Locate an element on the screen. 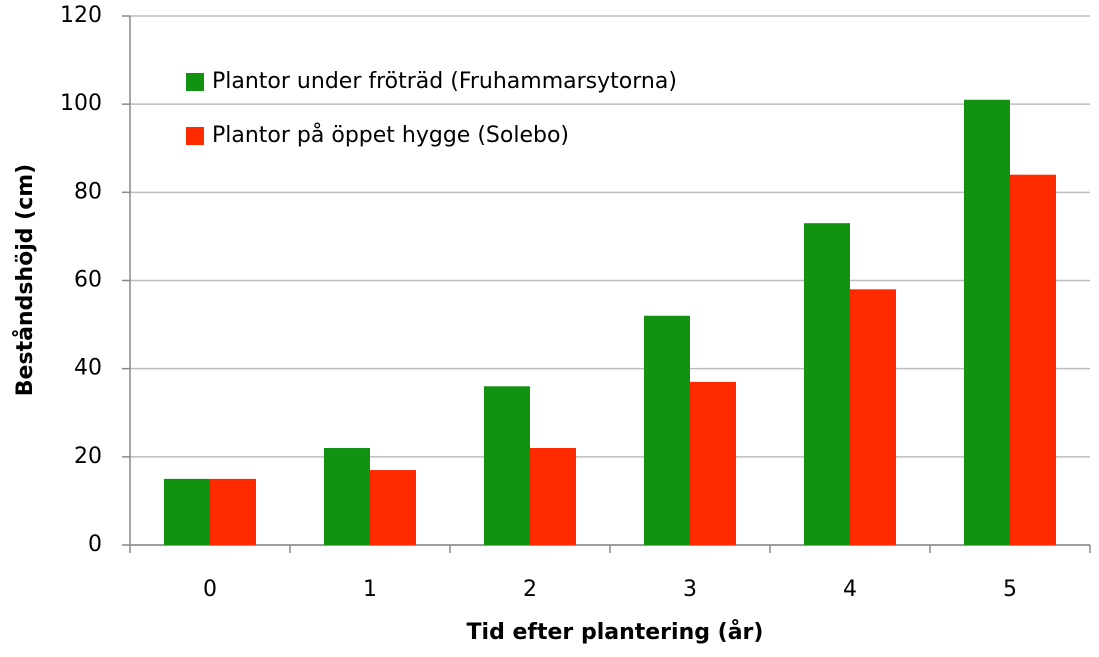 The width and height of the screenshot is (1099, 657). y-tick-label: 60 is located at coordinates (88, 280).